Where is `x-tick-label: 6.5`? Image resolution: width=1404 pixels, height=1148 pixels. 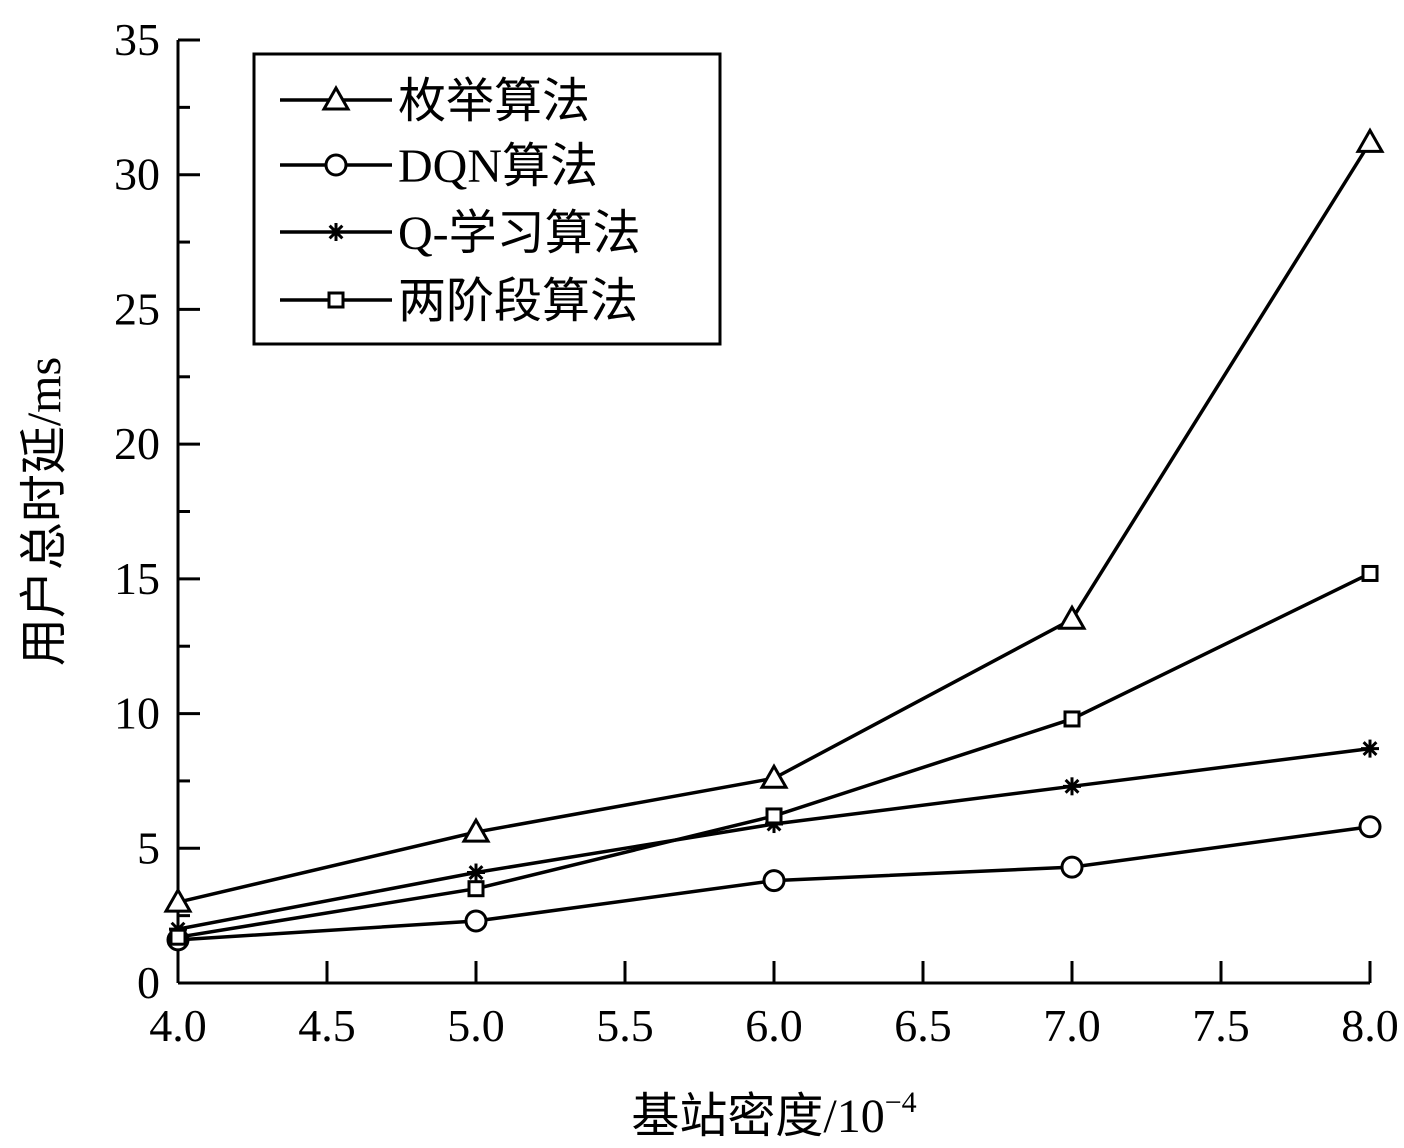 x-tick-label: 6.5 is located at coordinates (923, 1025).